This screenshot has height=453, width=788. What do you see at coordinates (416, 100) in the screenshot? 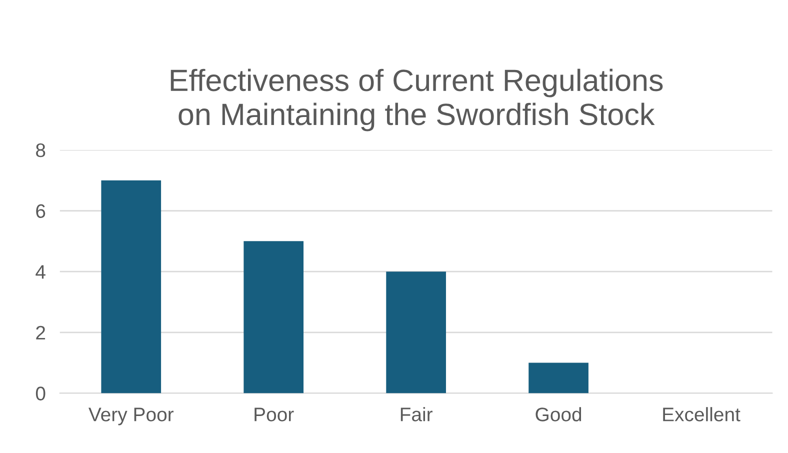
I see `chart-title: Effectiveness of Current Regulations on Maintaining the Swordfish Stock` at bounding box center [416, 100].